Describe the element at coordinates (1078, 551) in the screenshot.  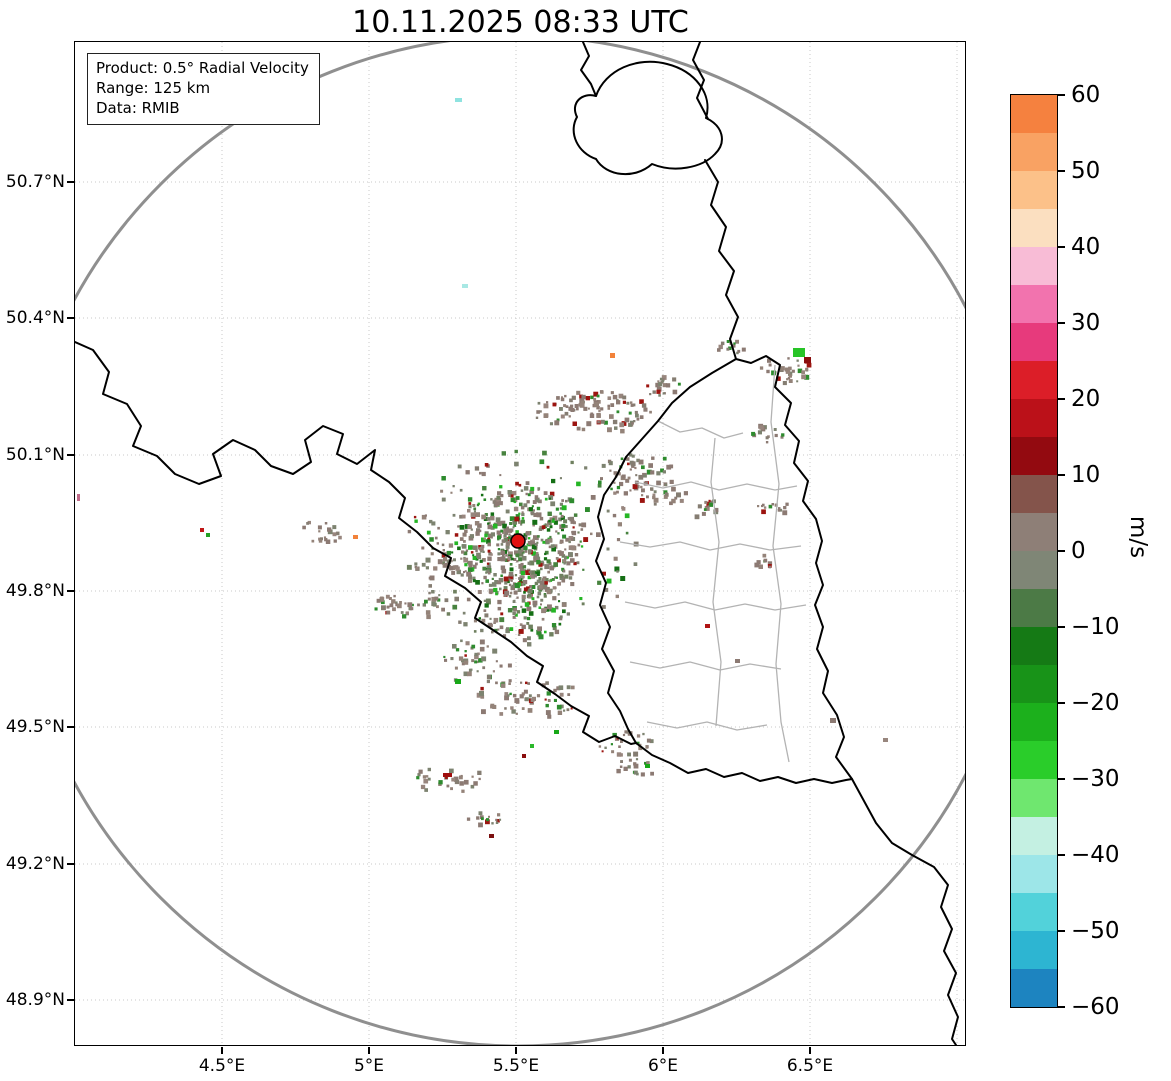
I see `colorbar-tick-label: 0` at that location.